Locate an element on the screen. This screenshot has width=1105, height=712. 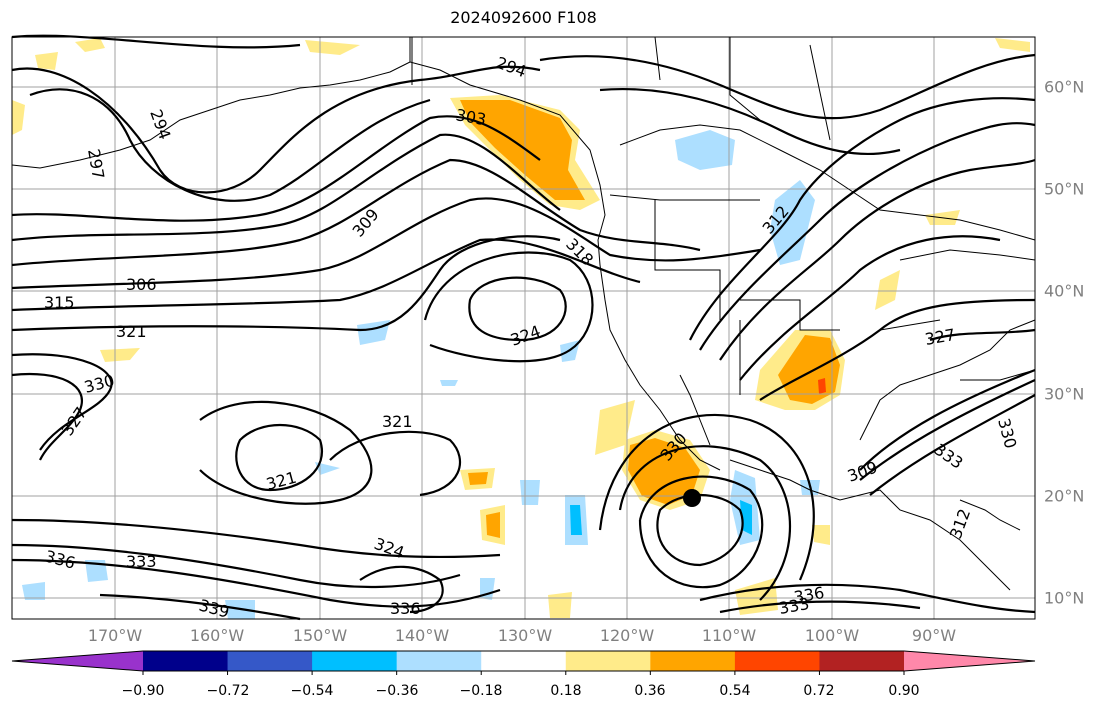
lon-label: 150°W is located at coordinates (320, 635).